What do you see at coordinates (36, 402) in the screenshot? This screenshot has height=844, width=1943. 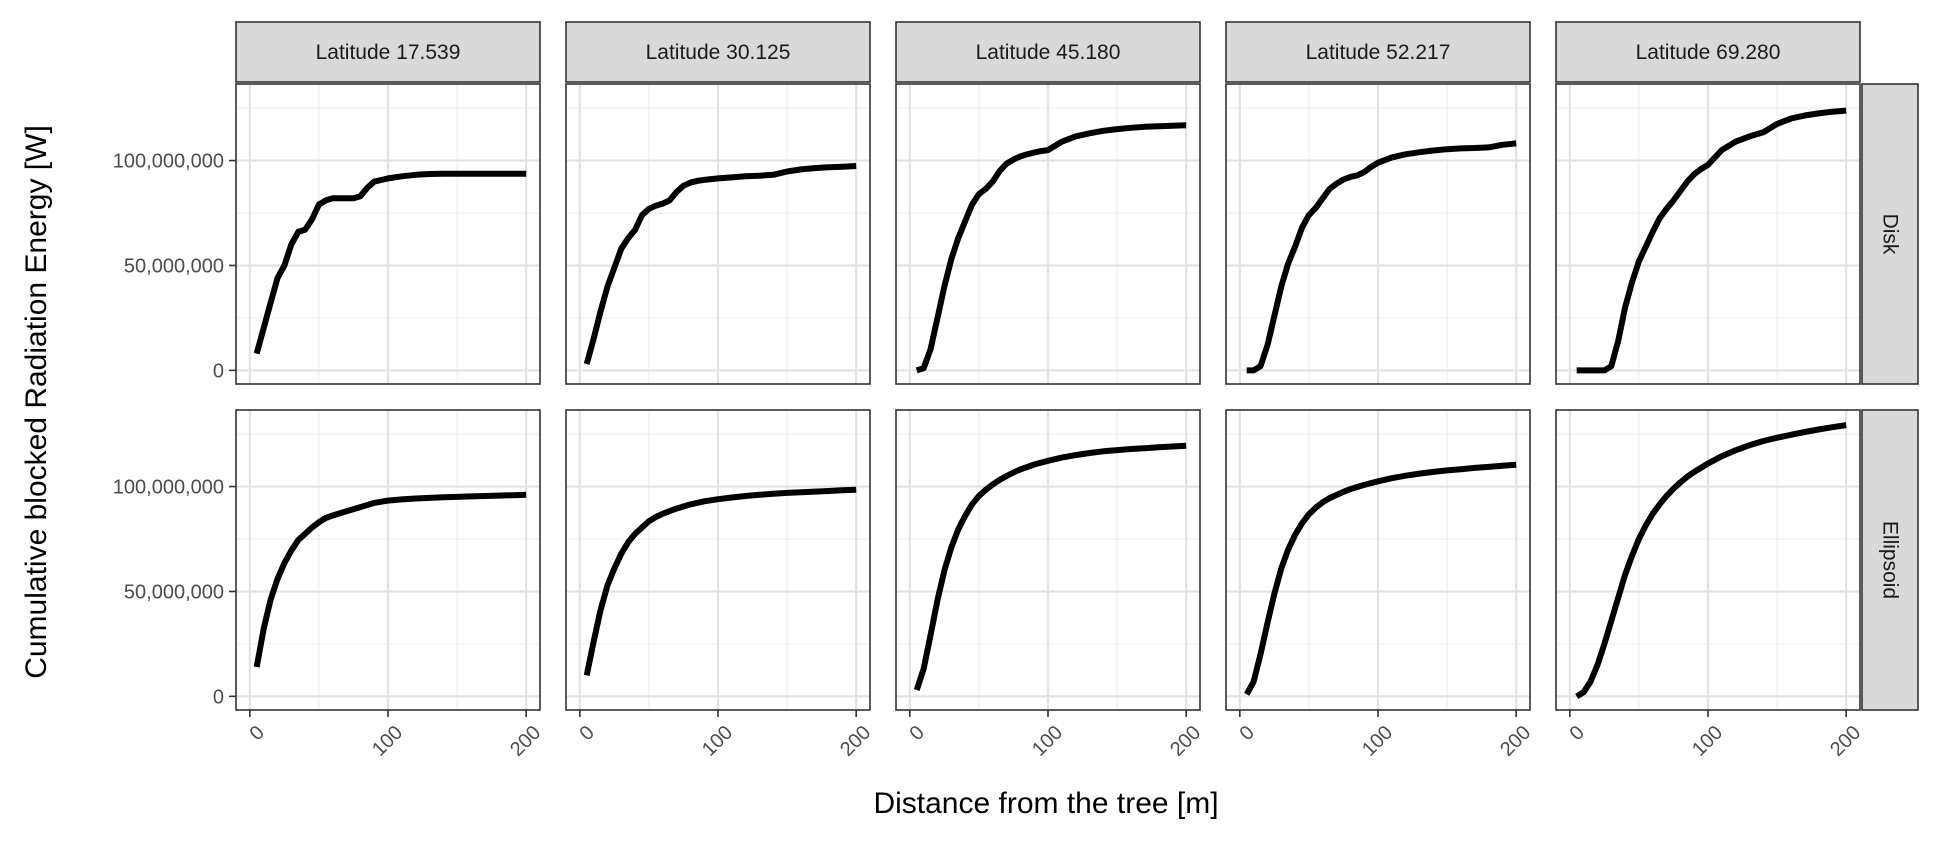 I see `y-axis-title: Cumulative blocked Radiation Energy [W]` at bounding box center [36, 402].